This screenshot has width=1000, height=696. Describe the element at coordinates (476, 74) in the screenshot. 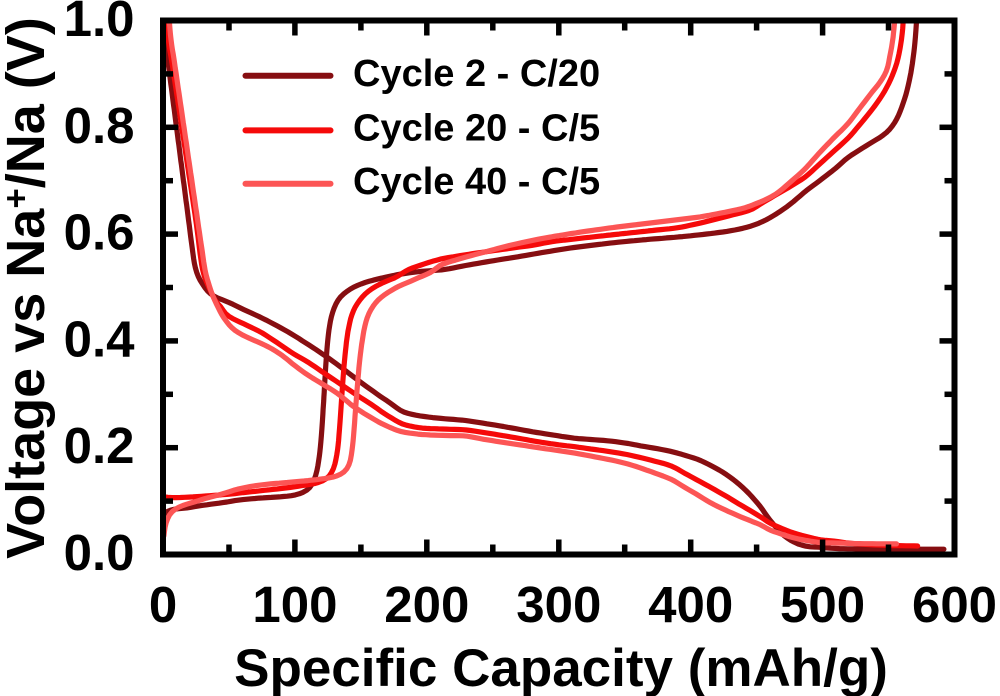

I see `svg-text: Cycle 2 - C/20` at that location.